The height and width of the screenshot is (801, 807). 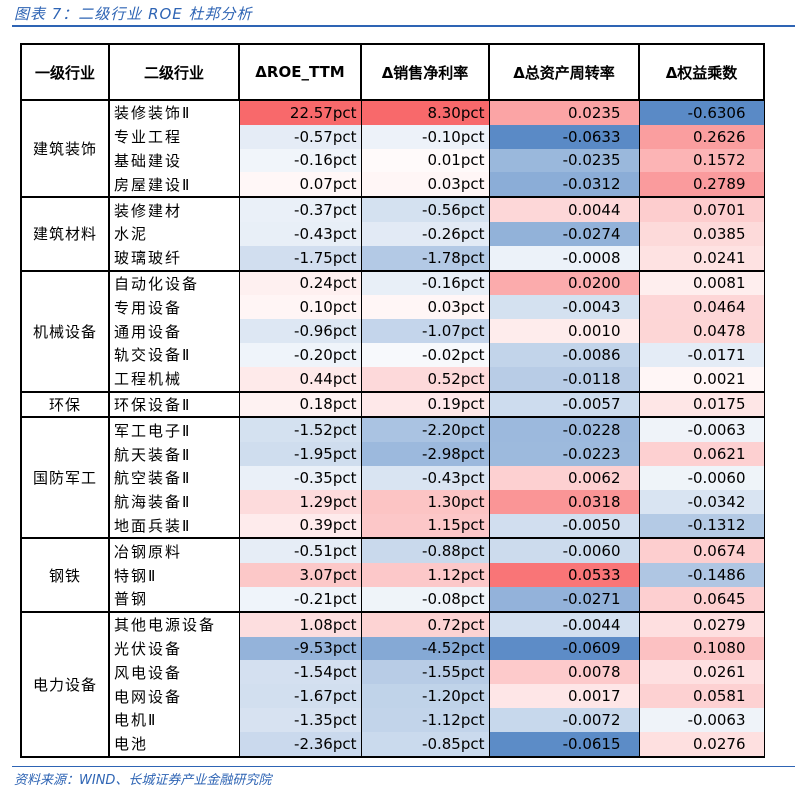 I want to click on table-row: 国防军工 军工电子Ⅱ -1.52pct -2.20pct -0.0228 -0.0063, so click(x=392, y=478).